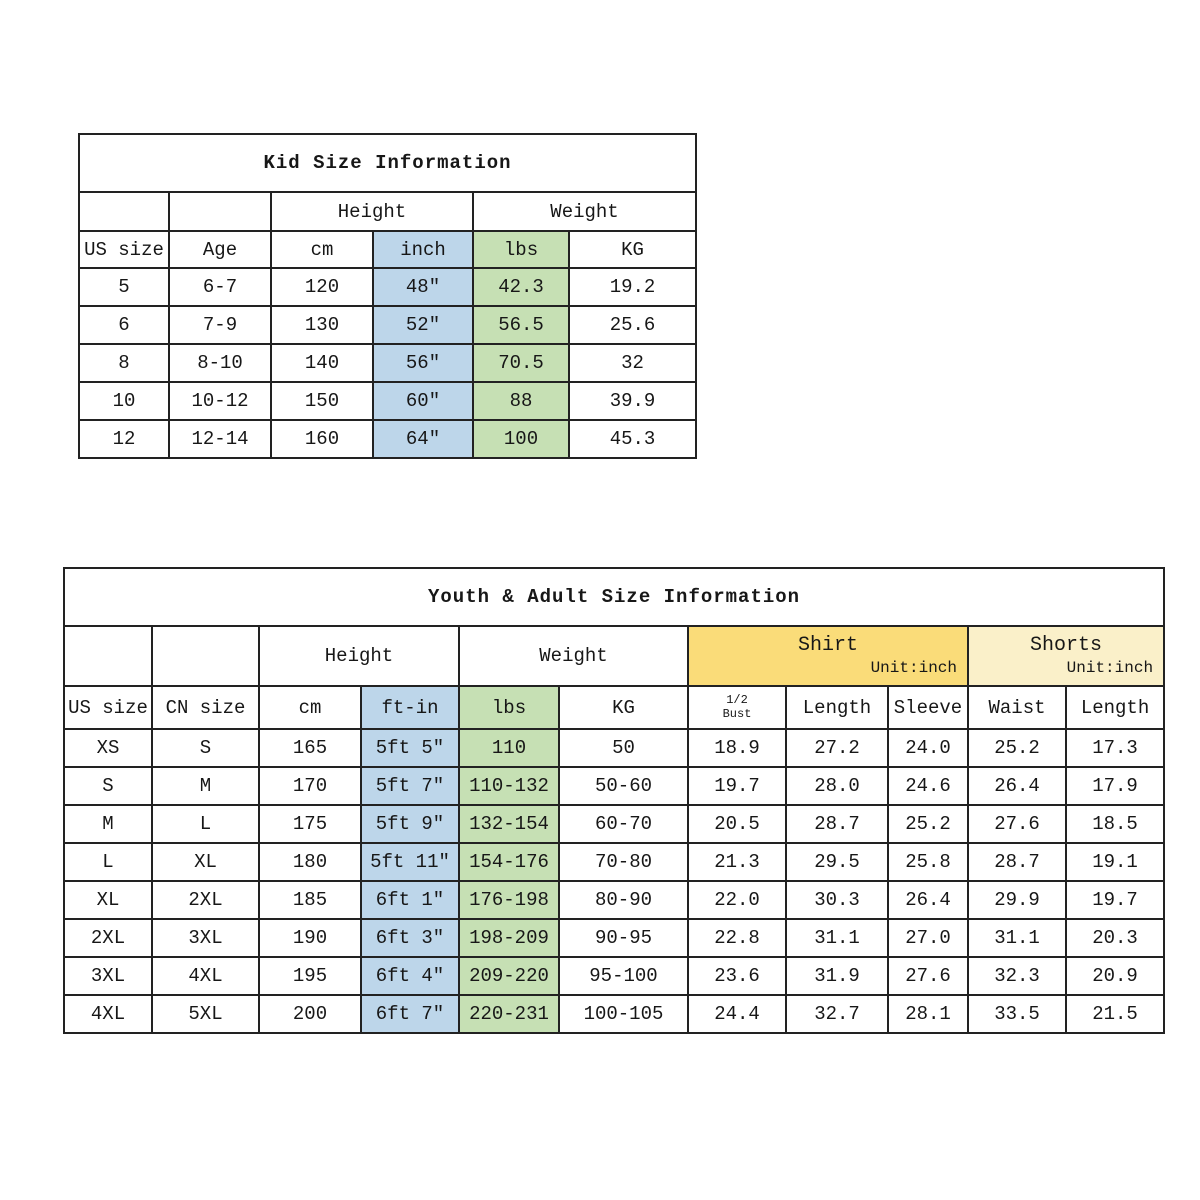 This screenshot has width=1200, height=1200. Describe the element at coordinates (423, 249) in the screenshot. I see `column-header-inch: inch` at that location.